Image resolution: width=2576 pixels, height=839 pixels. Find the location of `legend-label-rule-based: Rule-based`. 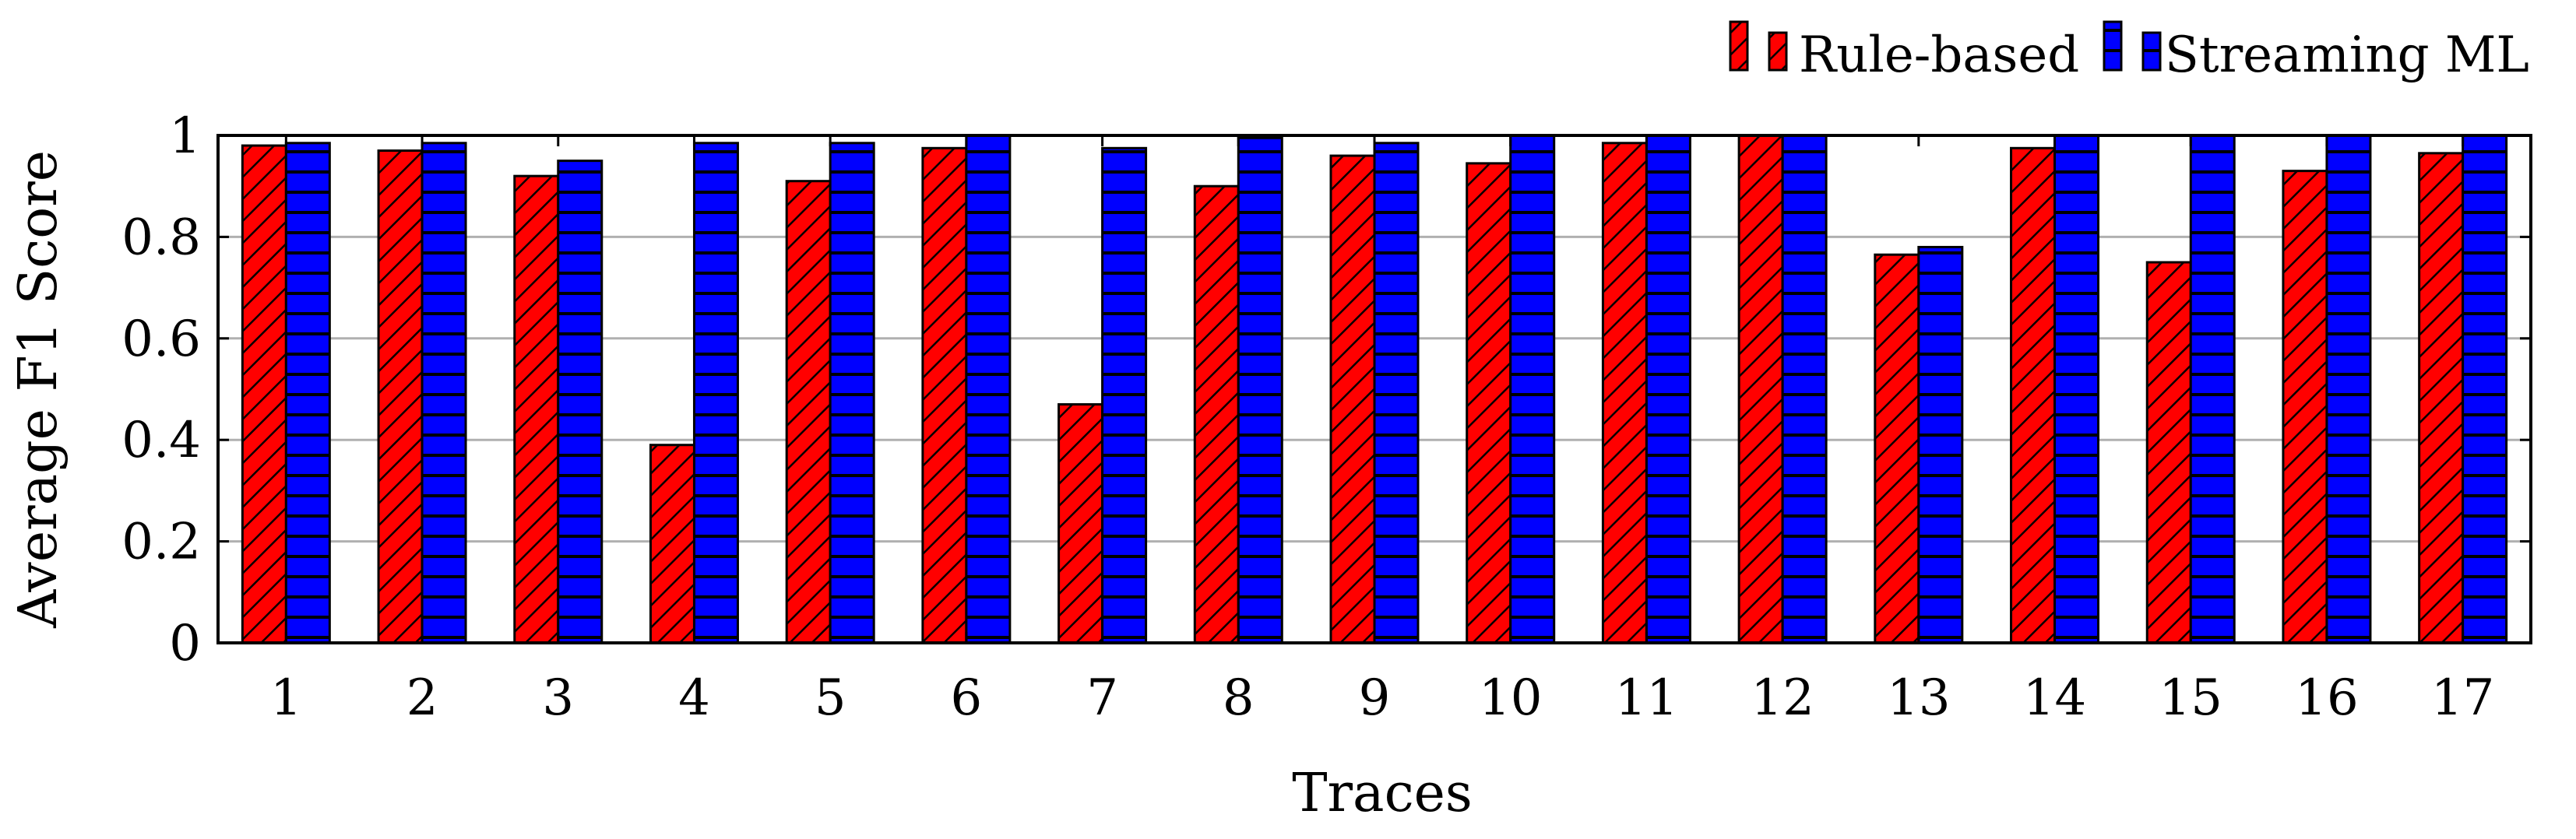

legend-label-rule-based: Rule-based is located at coordinates (1939, 55).